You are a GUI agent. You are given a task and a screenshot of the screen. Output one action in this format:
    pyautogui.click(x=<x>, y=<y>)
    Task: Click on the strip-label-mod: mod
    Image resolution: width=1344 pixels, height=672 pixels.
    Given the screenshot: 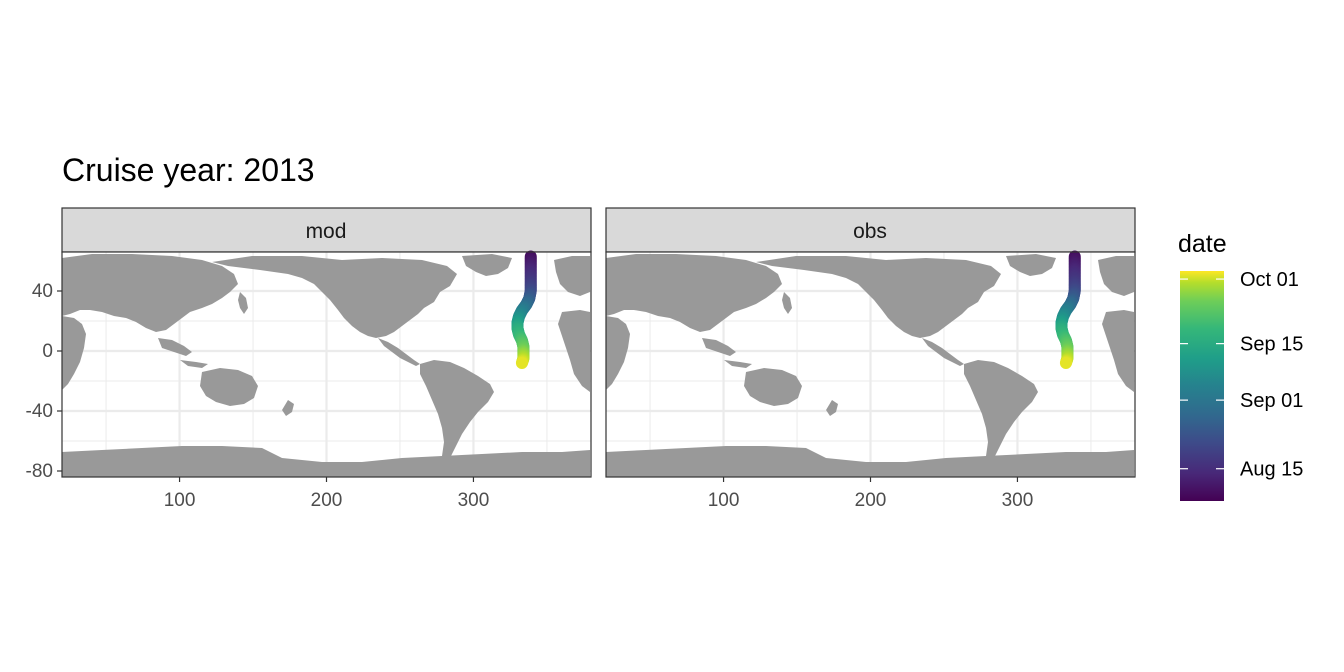 What is the action you would take?
    pyautogui.click(x=326, y=231)
    